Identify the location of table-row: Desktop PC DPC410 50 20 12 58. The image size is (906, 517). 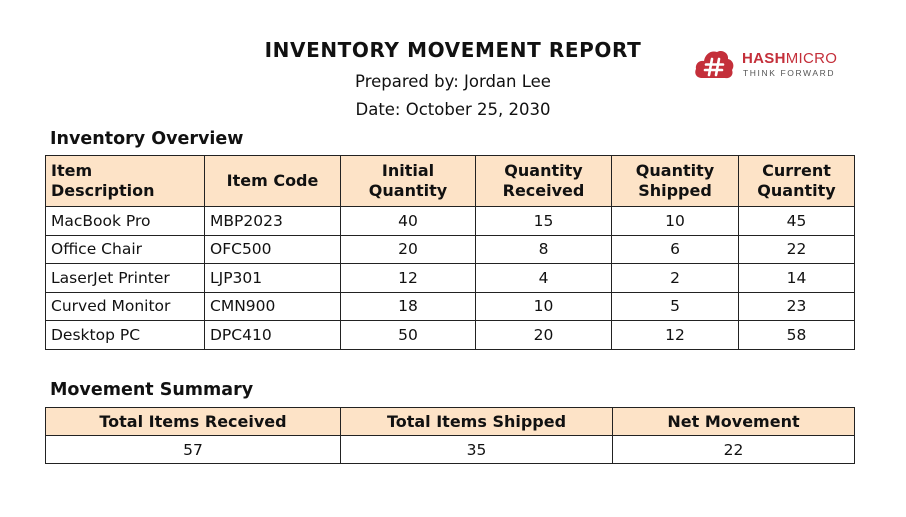
(450, 335).